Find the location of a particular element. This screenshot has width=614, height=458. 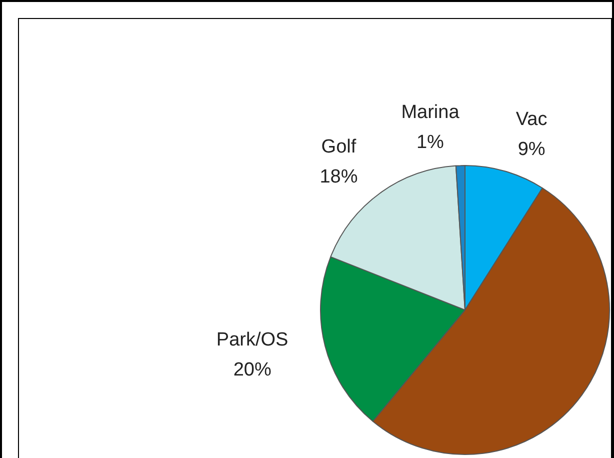

data-label: 1% is located at coordinates (430, 142).